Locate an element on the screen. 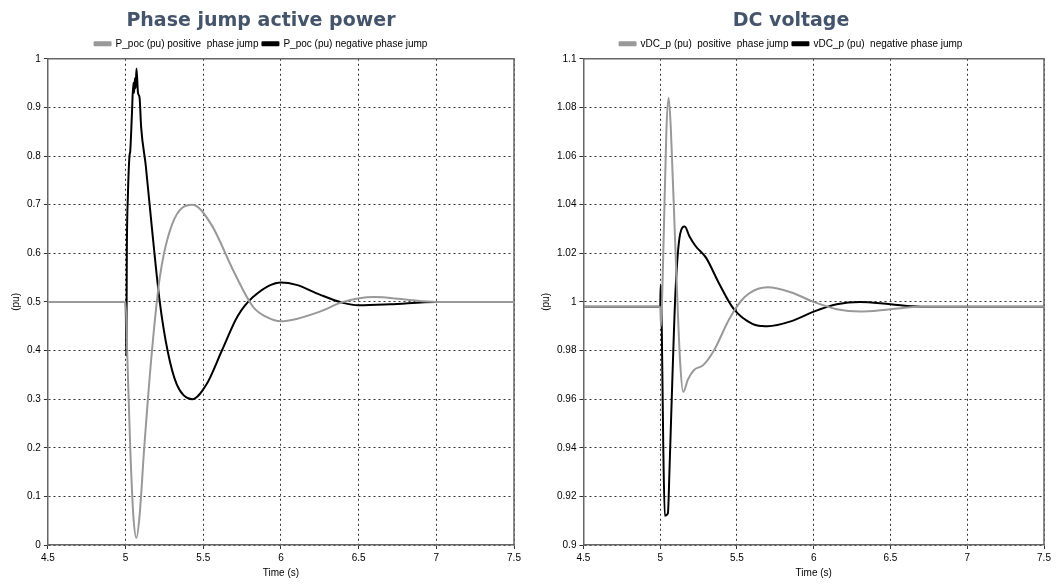  y-tick-label: 0.92 is located at coordinates (566, 496).